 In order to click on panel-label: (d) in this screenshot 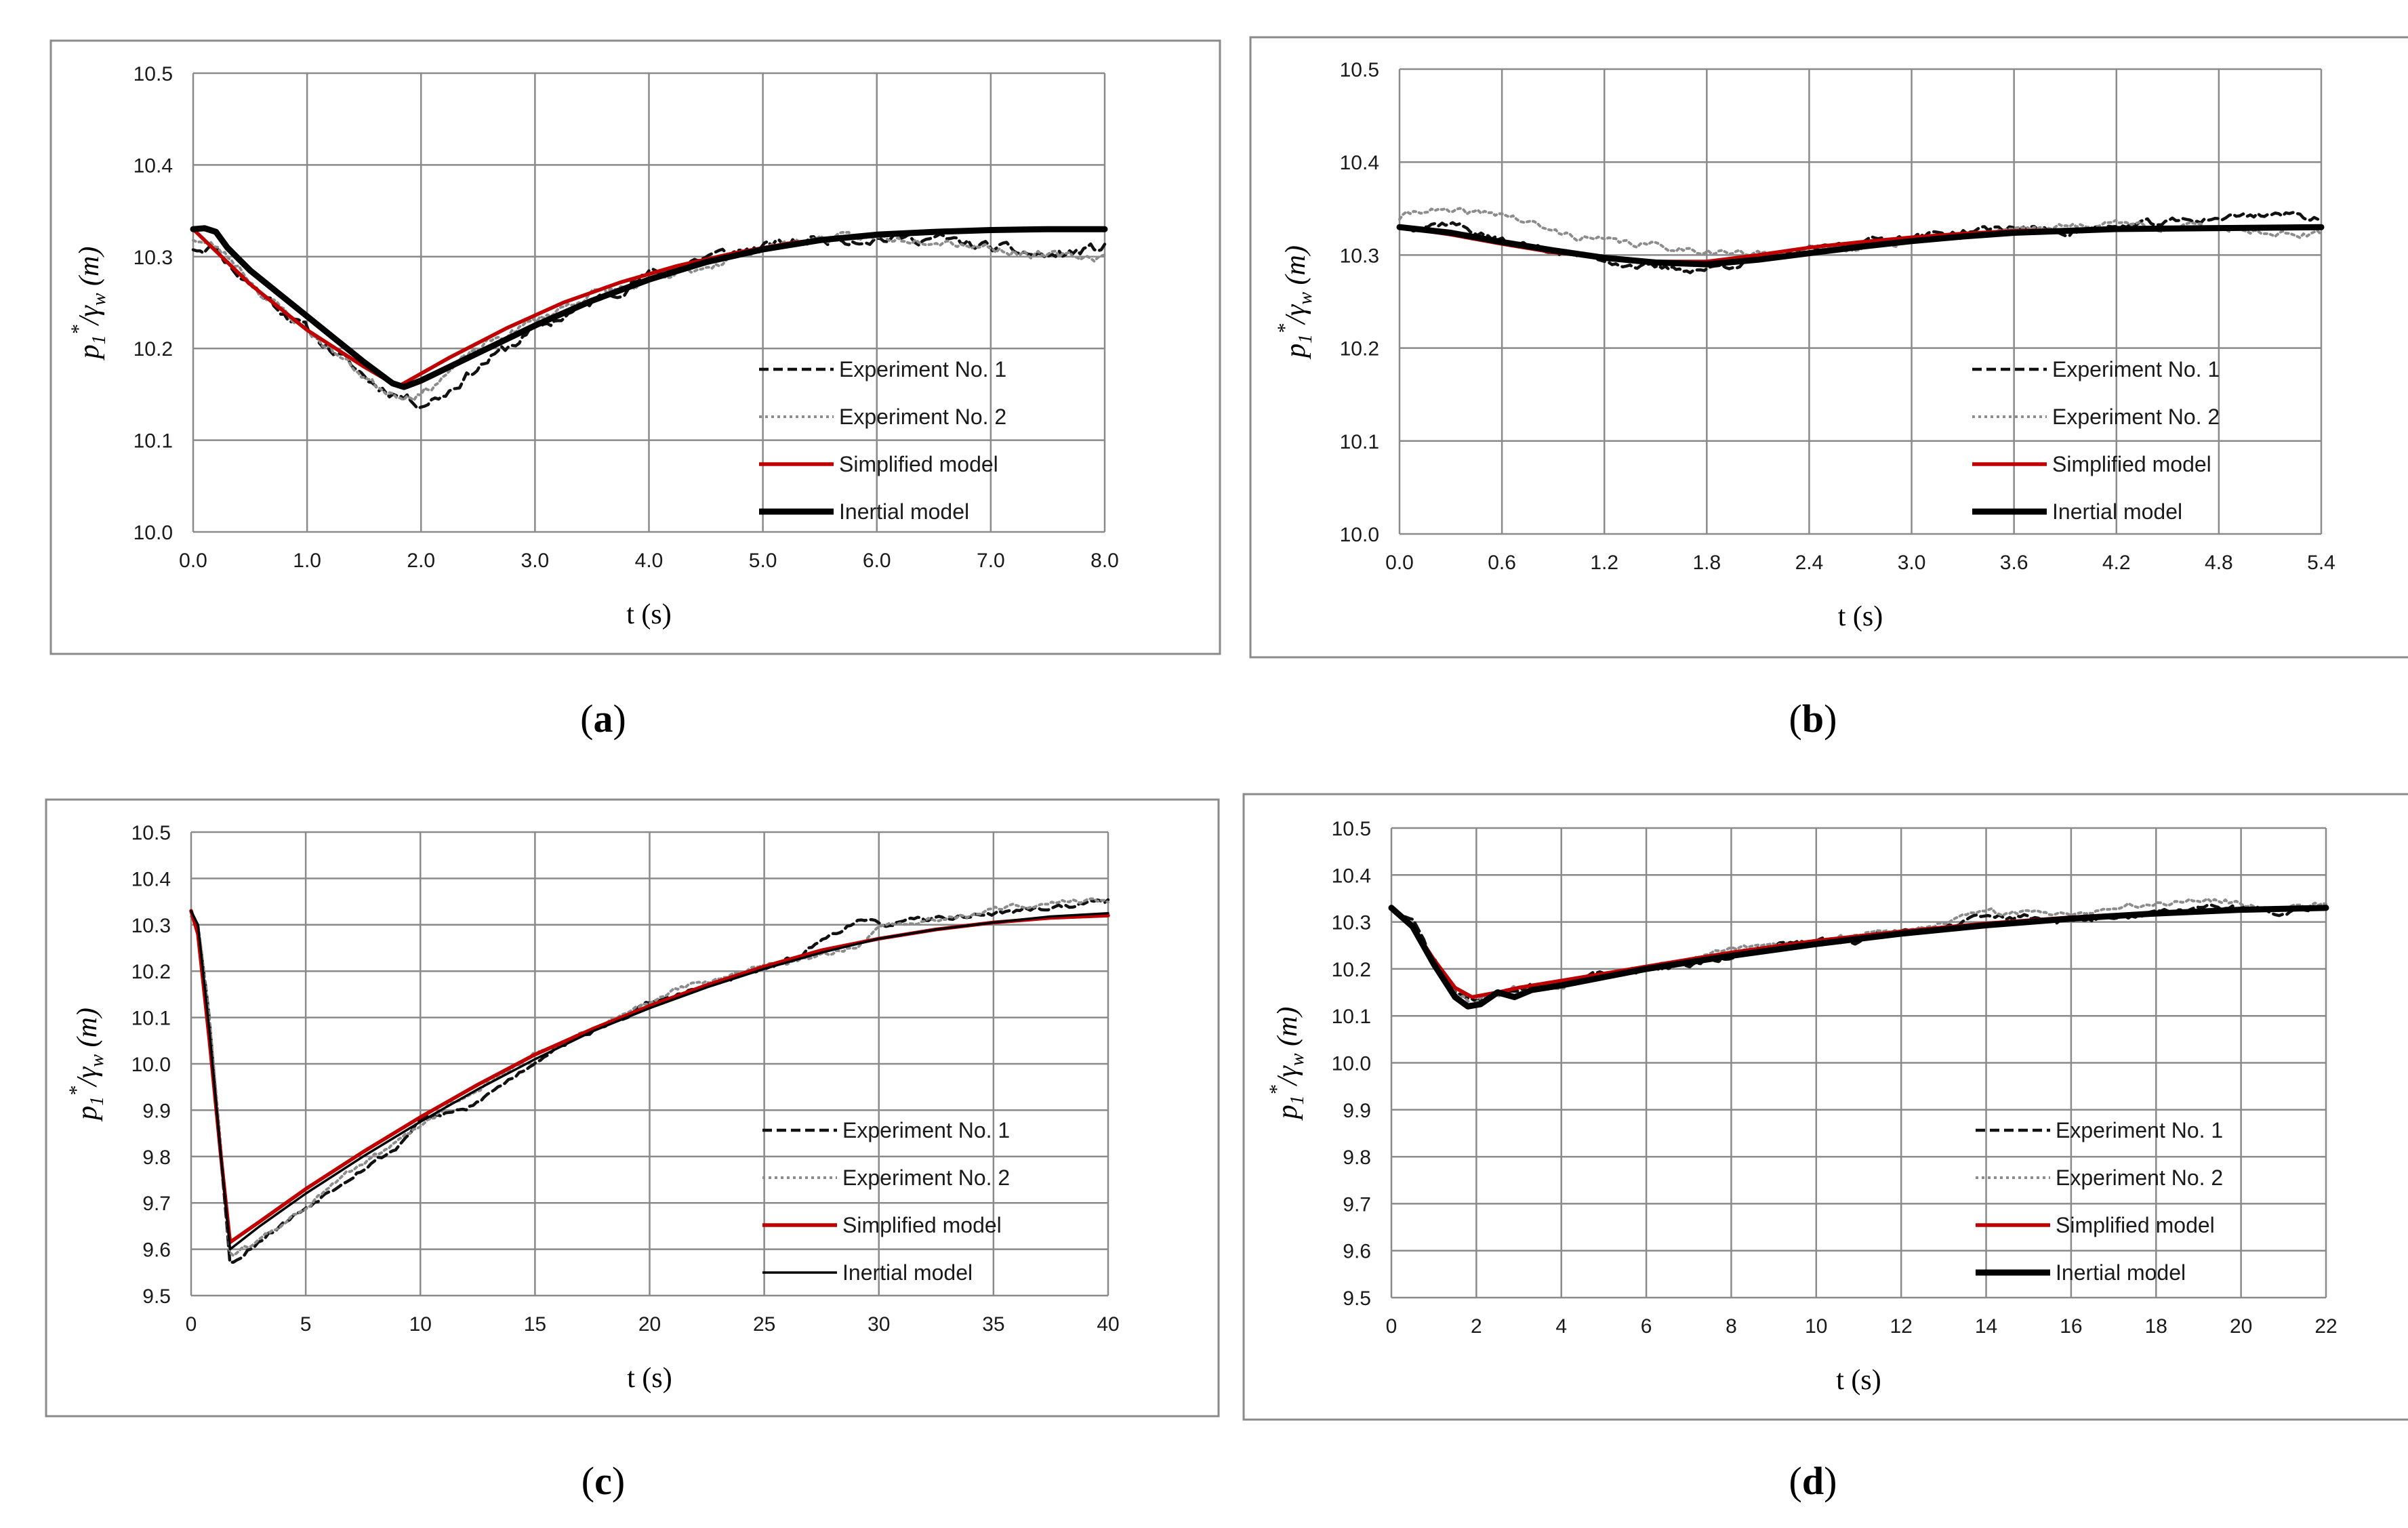, I will do `click(1813, 1481)`.